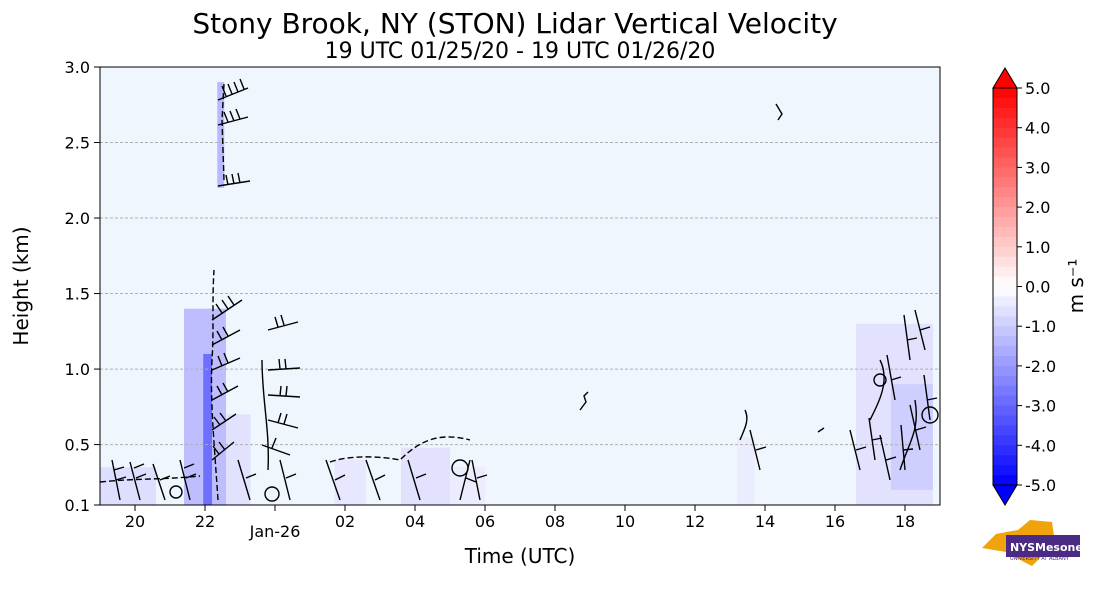  I want to click on colorbar, so click(1005, 286).